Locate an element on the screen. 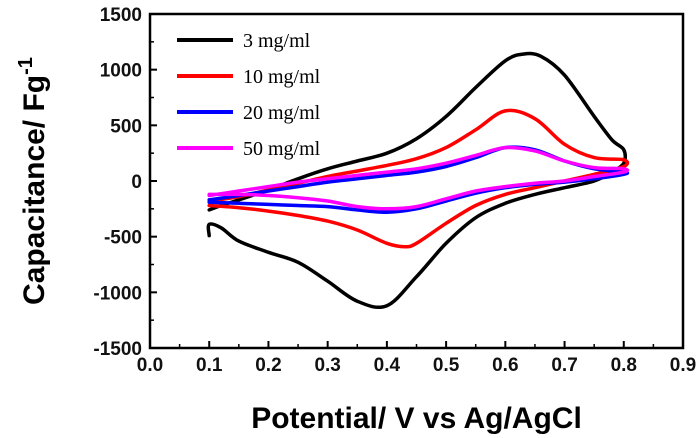  y-tick-label: 1500 is located at coordinates (121, 15).